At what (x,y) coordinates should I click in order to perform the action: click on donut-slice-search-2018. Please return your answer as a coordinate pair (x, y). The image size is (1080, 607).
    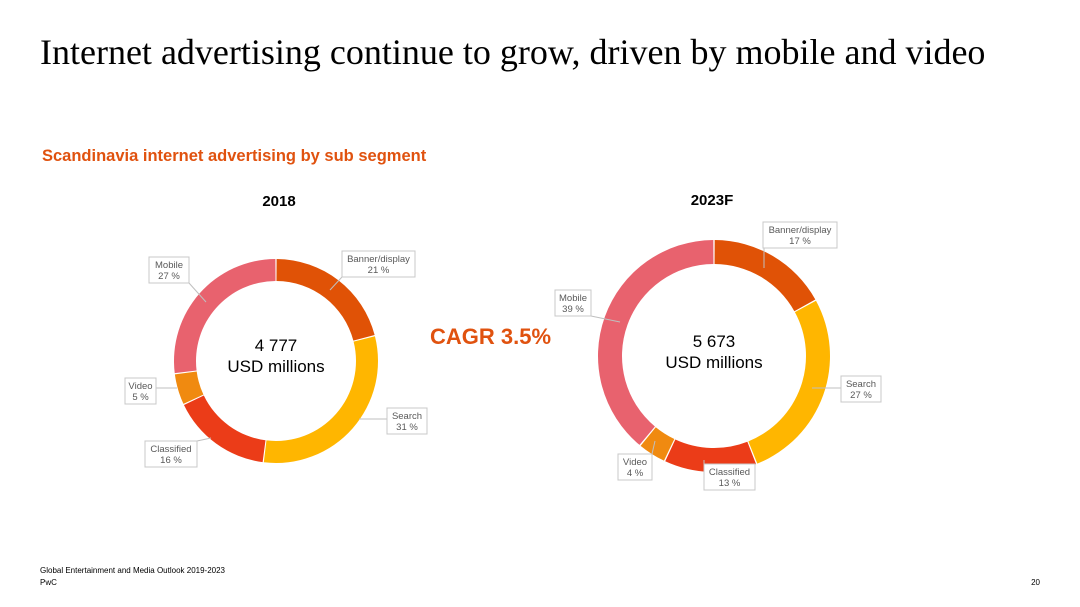
    Looking at the image, I should click on (320, 399).